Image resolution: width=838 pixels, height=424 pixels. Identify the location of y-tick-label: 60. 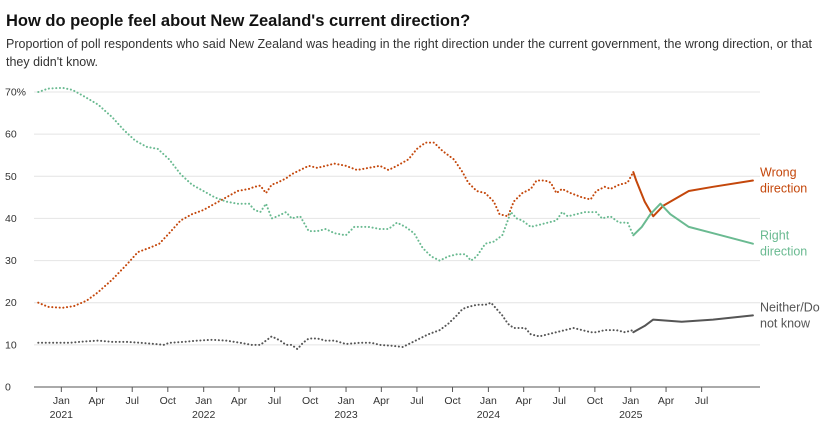
(11, 135).